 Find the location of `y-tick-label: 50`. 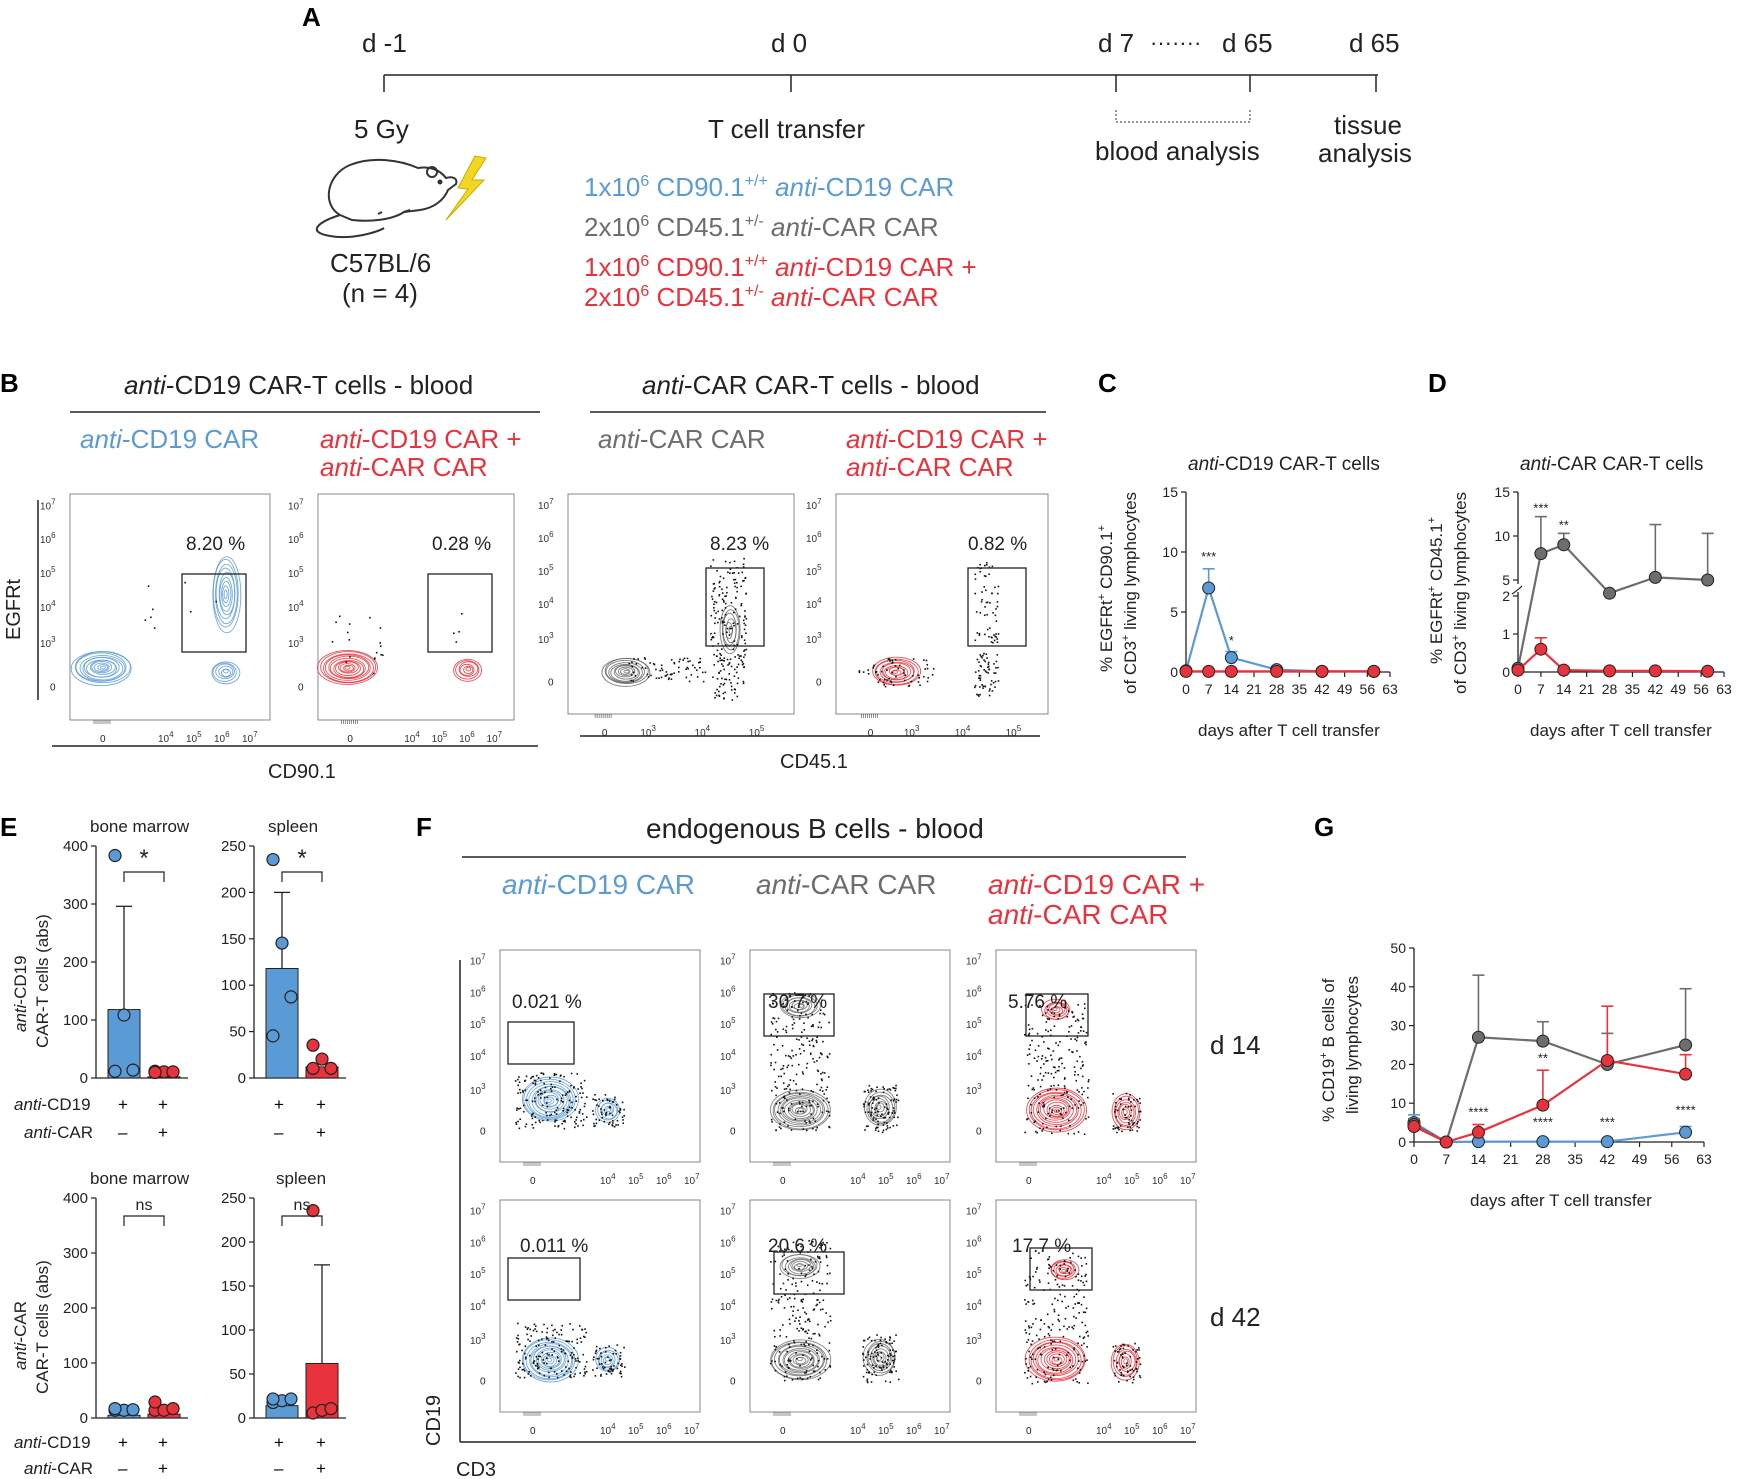

y-tick-label: 50 is located at coordinates (237, 1374).